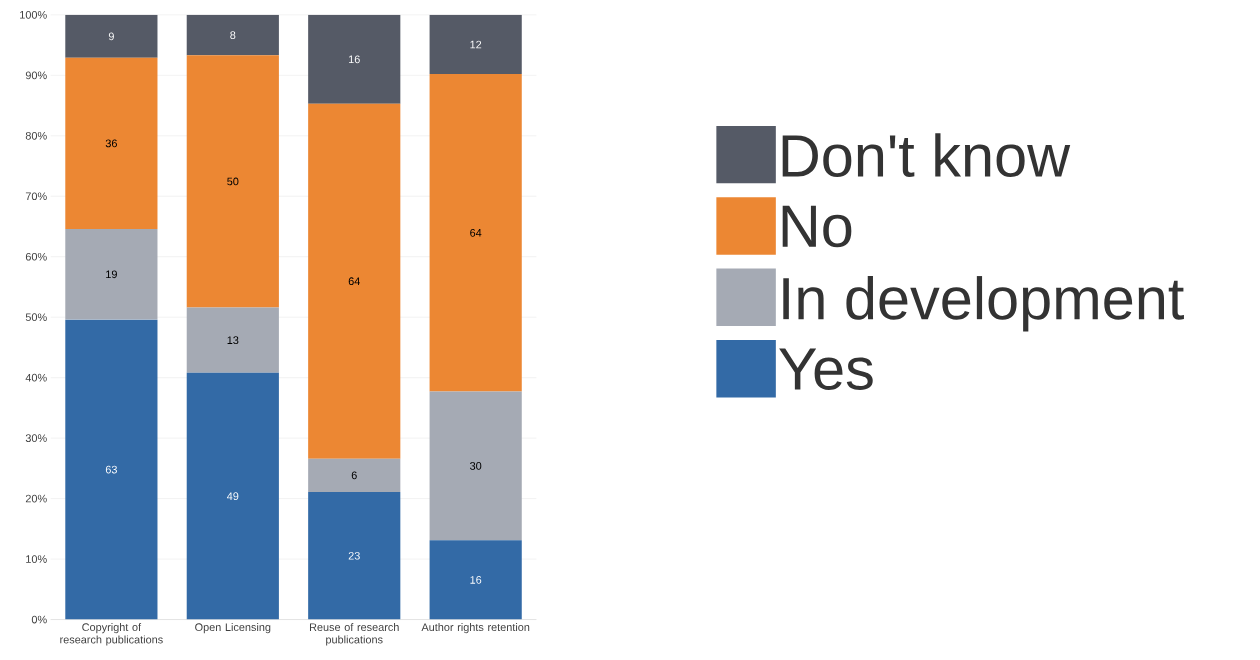 This screenshot has width=1260, height=660. Describe the element at coordinates (36, 135) in the screenshot. I see `y-tick-label: 80%` at that location.